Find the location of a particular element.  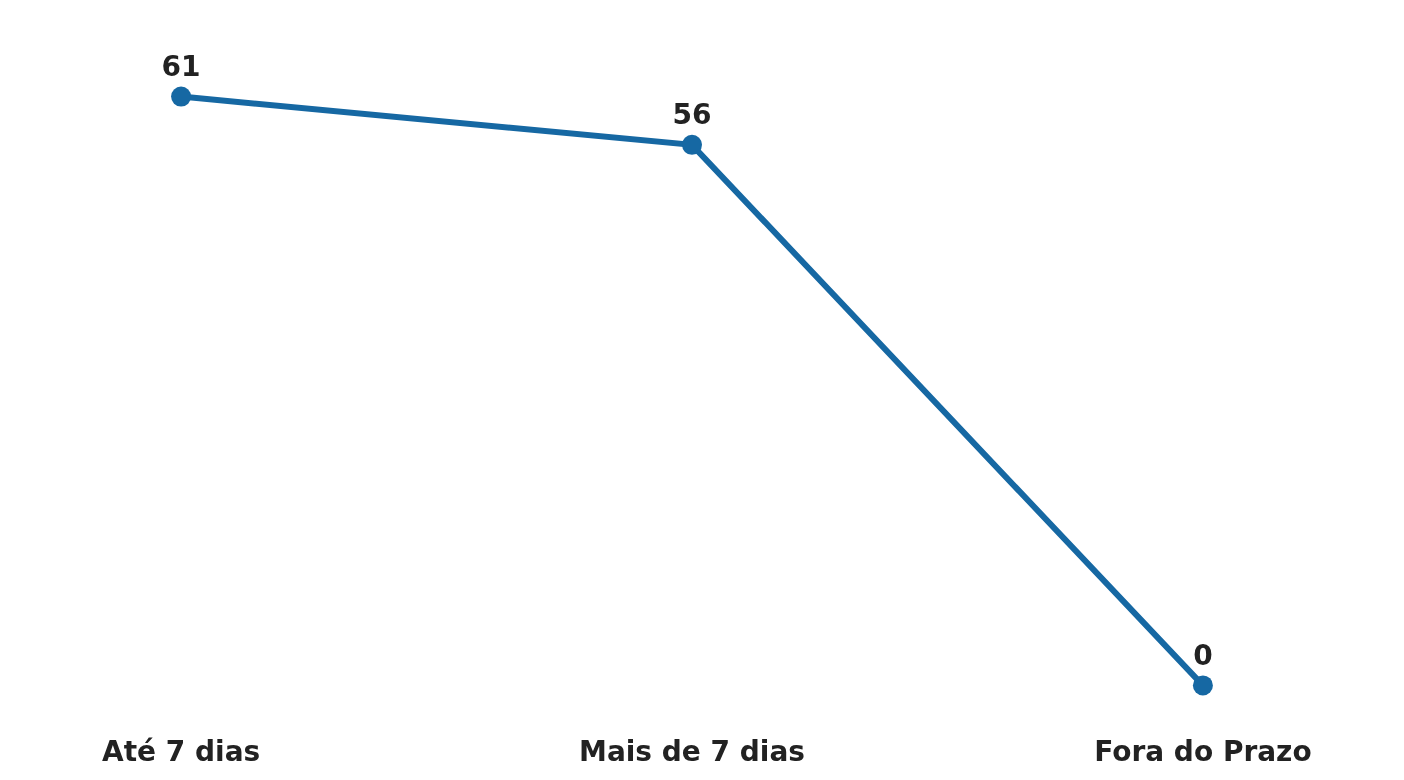

x-tick-label: Mais de 7 dias is located at coordinates (692, 751).